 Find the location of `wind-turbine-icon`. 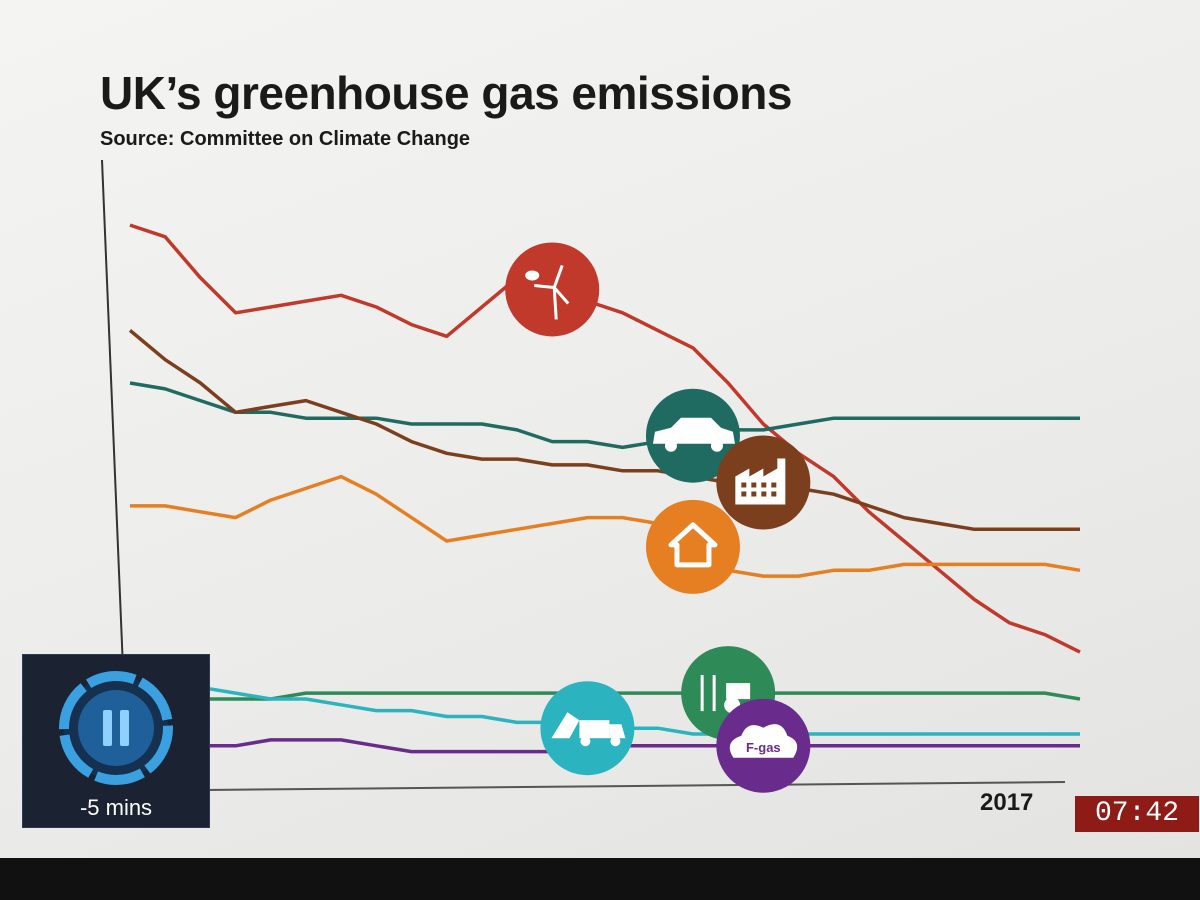

wind-turbine-icon is located at coordinates (552, 289).